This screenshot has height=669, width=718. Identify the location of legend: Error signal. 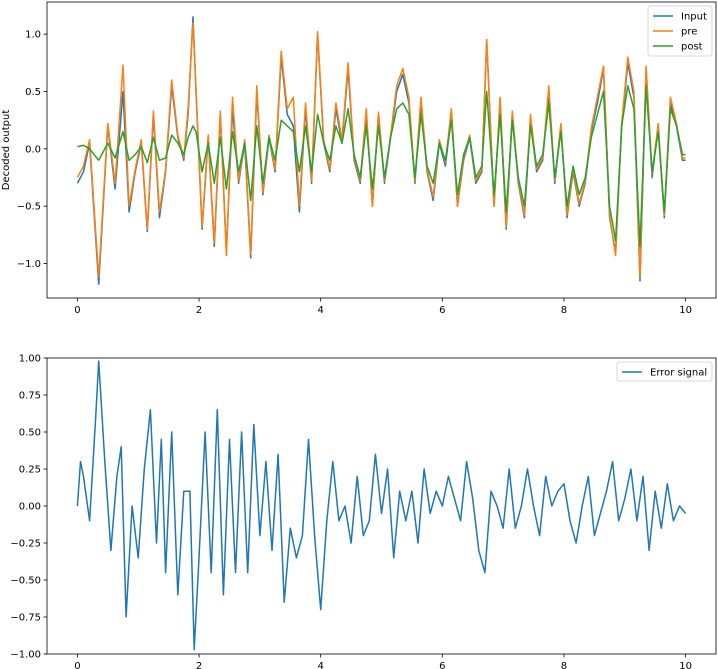
(664, 371).